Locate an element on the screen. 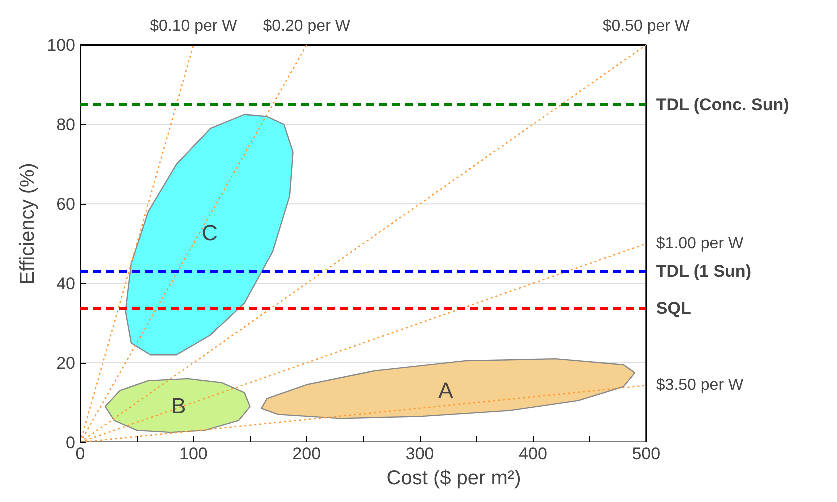  y-tick-label: 60 is located at coordinates (66, 204).